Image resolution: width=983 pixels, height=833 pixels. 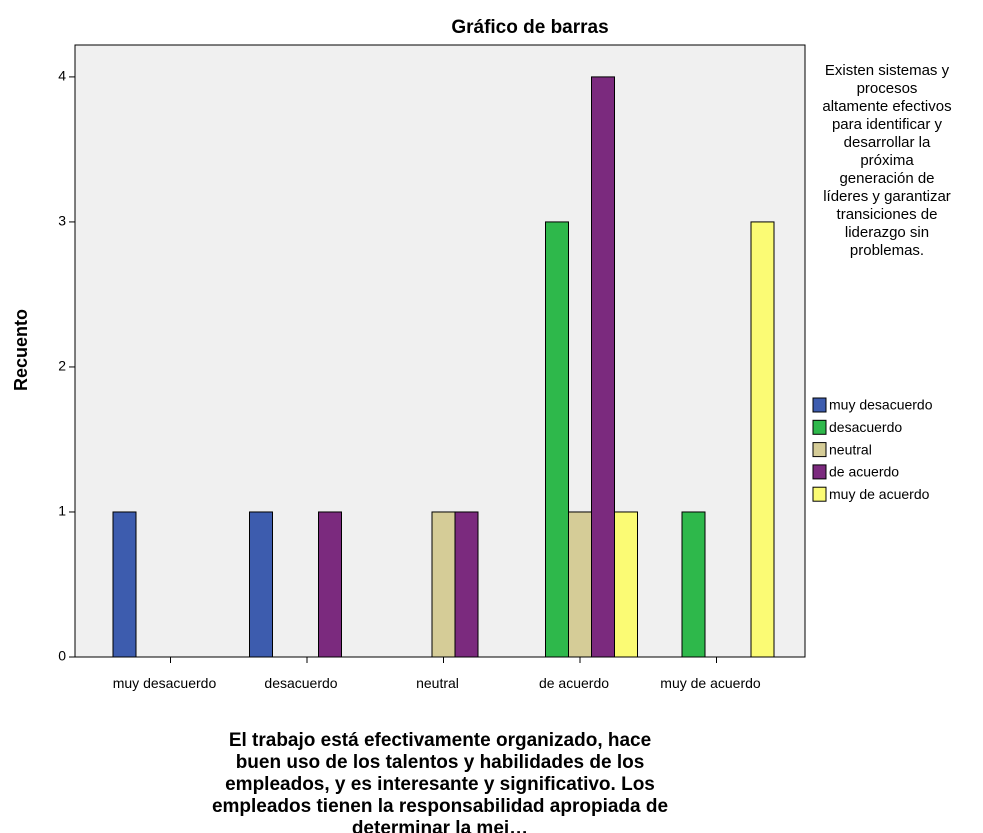 I want to click on legend-label: neutral, so click(x=850, y=449).